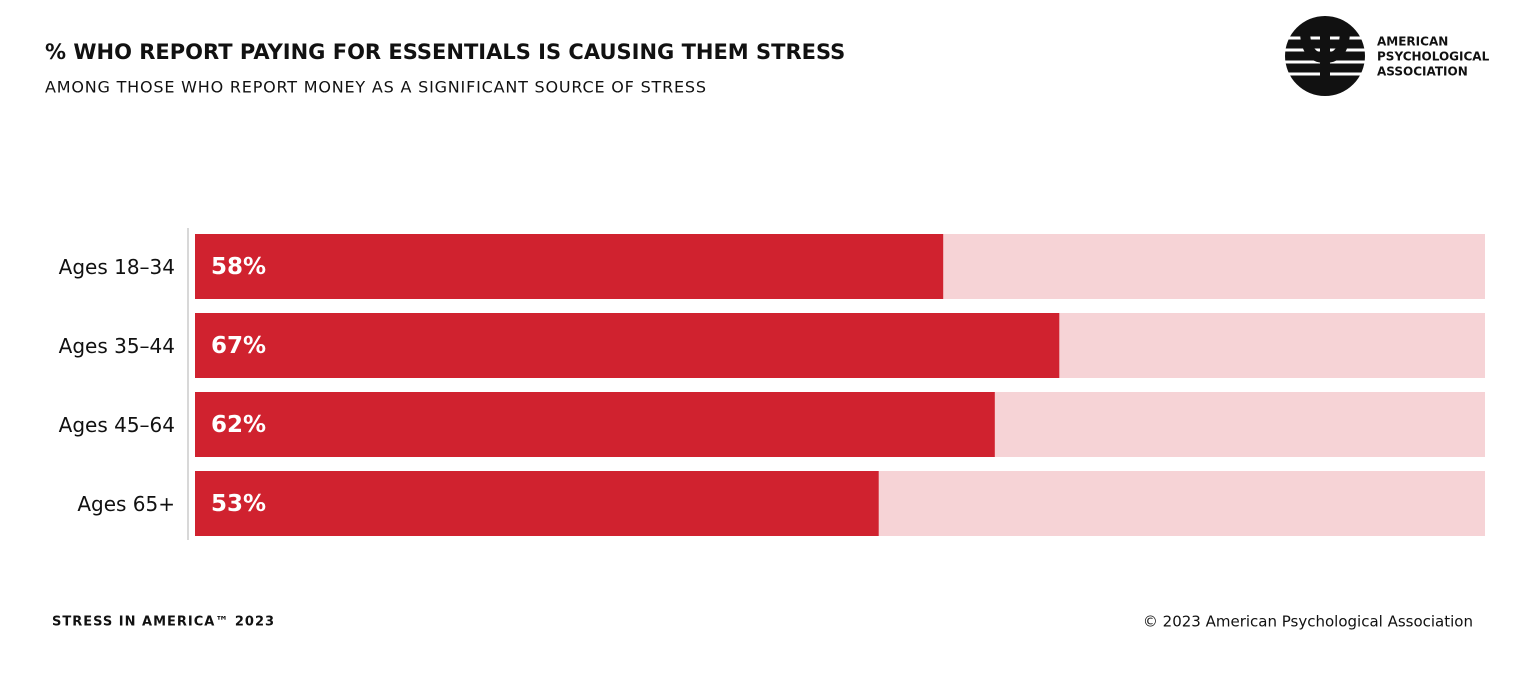 This screenshot has height=673, width=1521. I want to click on y-tick-label: Ages 18–34, so click(117, 267).